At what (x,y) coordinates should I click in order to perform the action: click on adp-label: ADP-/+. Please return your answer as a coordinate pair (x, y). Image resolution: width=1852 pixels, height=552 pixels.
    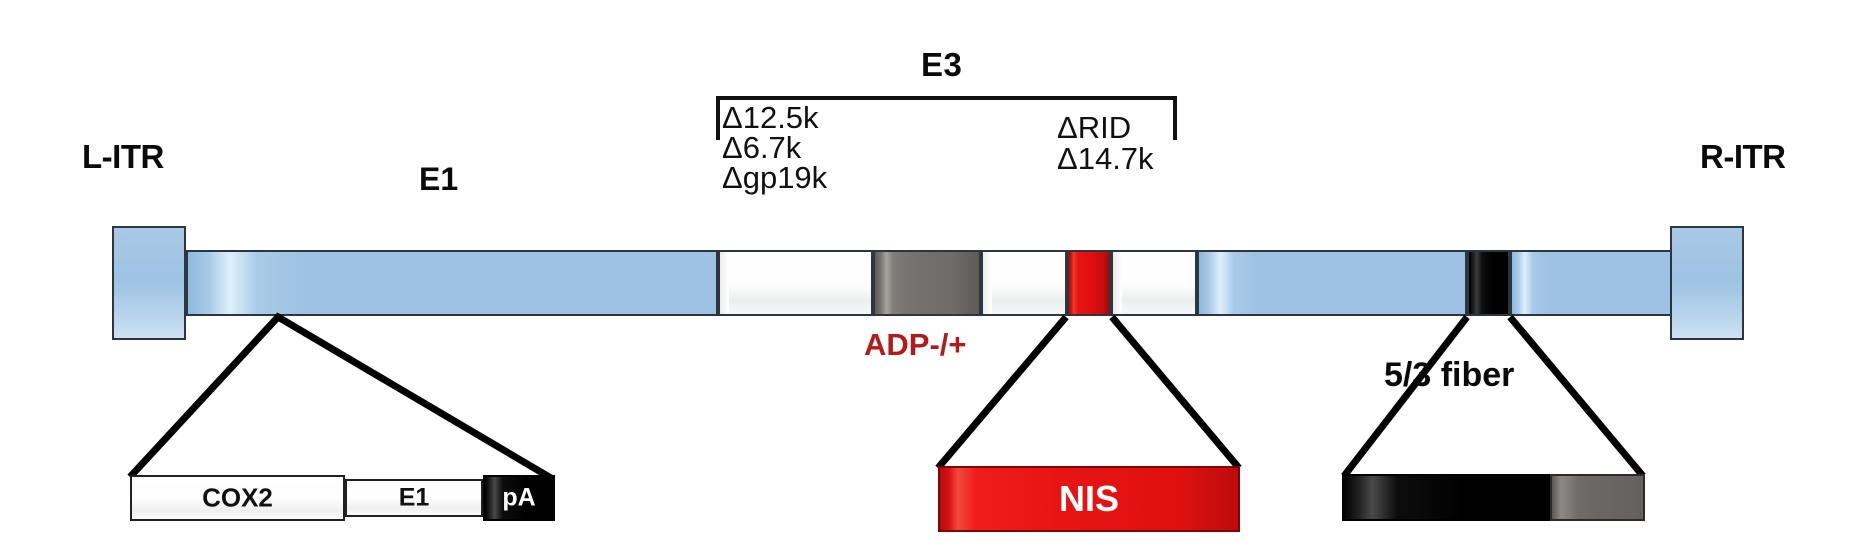
    Looking at the image, I should click on (915, 344).